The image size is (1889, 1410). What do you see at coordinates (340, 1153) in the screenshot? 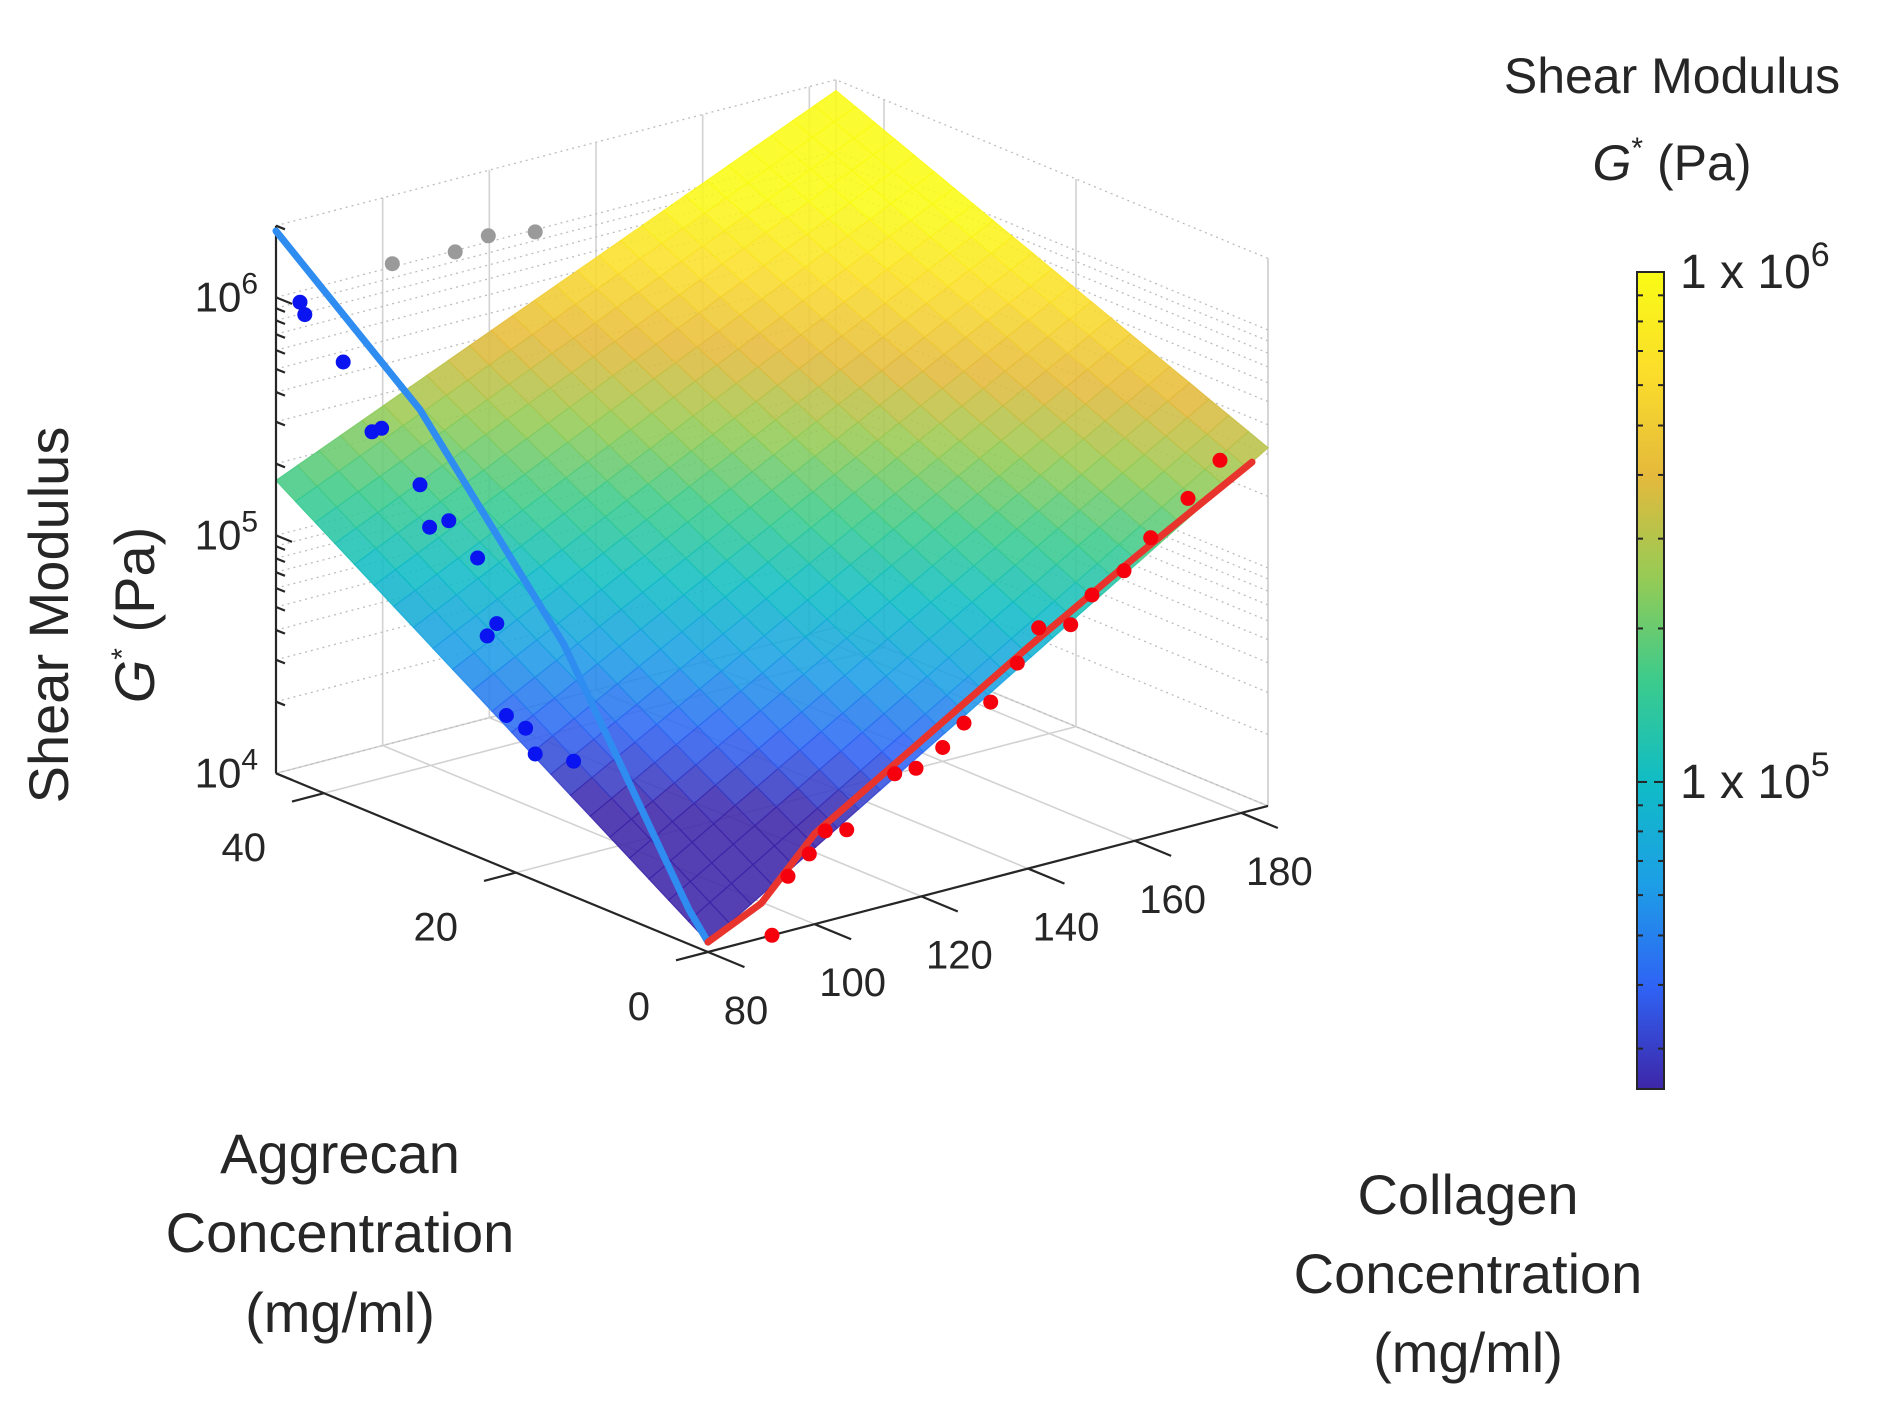
I see `y-axis-label-line1: Aggrecan` at bounding box center [340, 1153].